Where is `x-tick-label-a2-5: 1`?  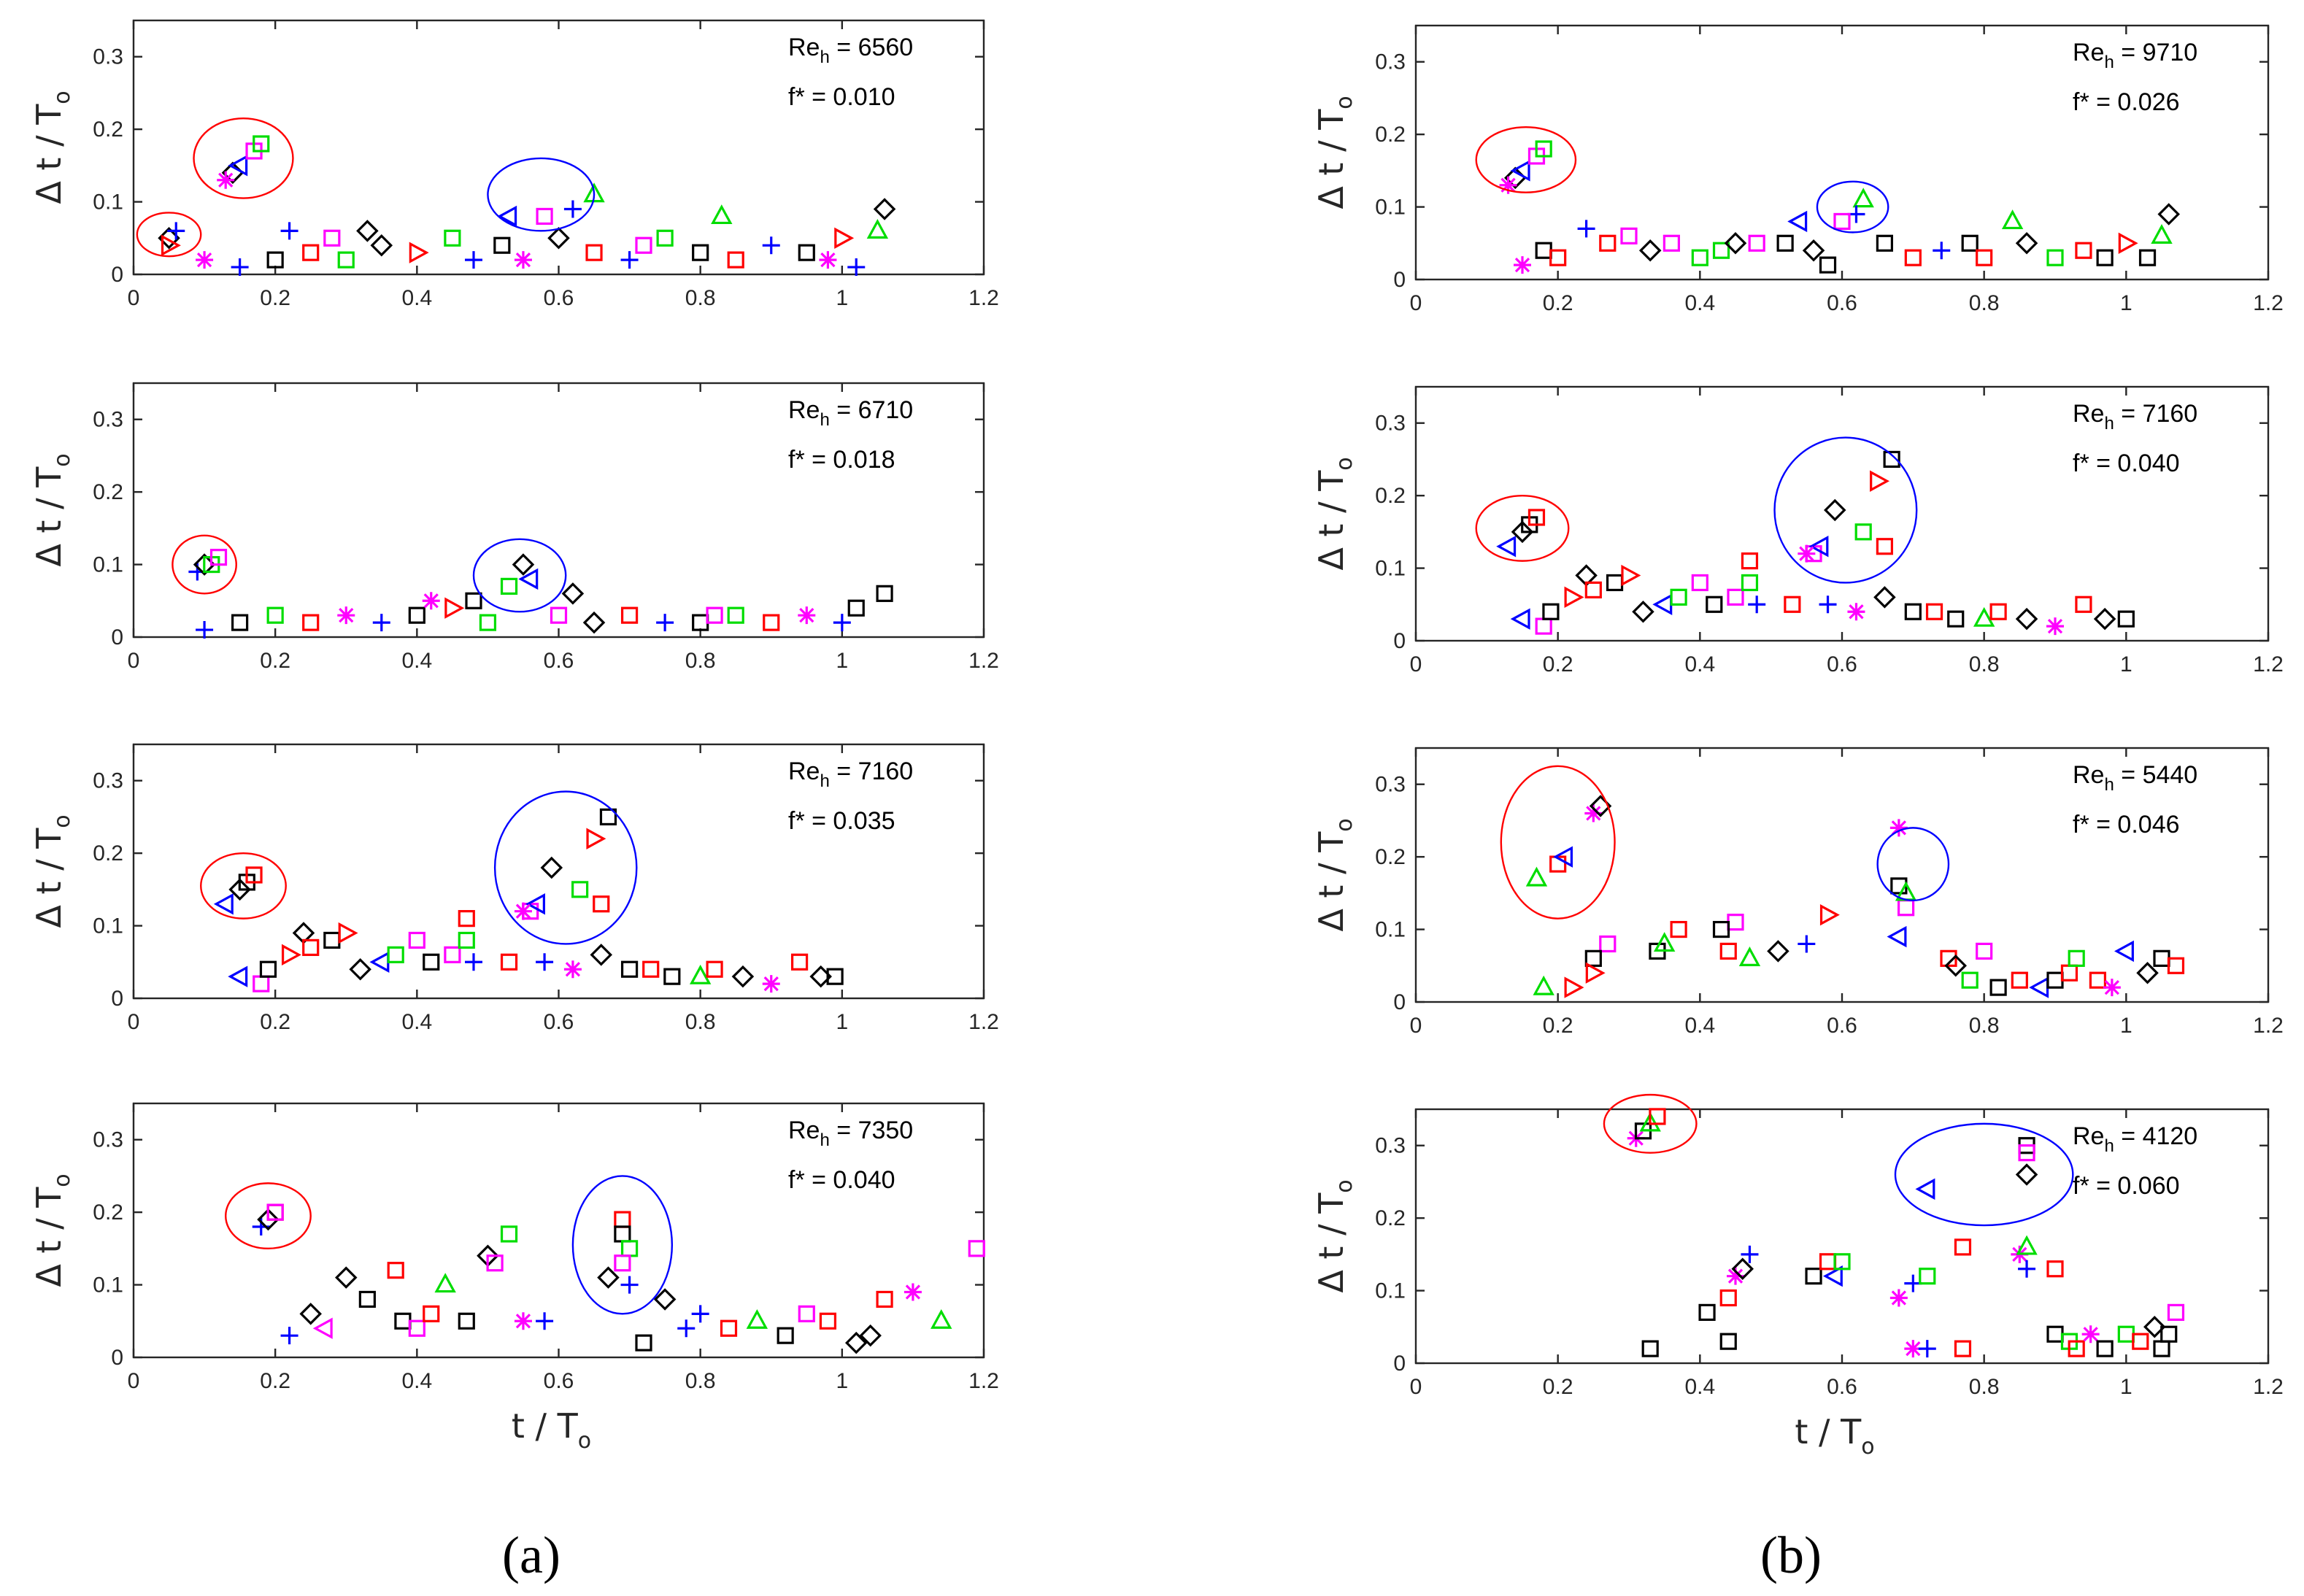
x-tick-label-a2-5: 1 is located at coordinates (842, 661).